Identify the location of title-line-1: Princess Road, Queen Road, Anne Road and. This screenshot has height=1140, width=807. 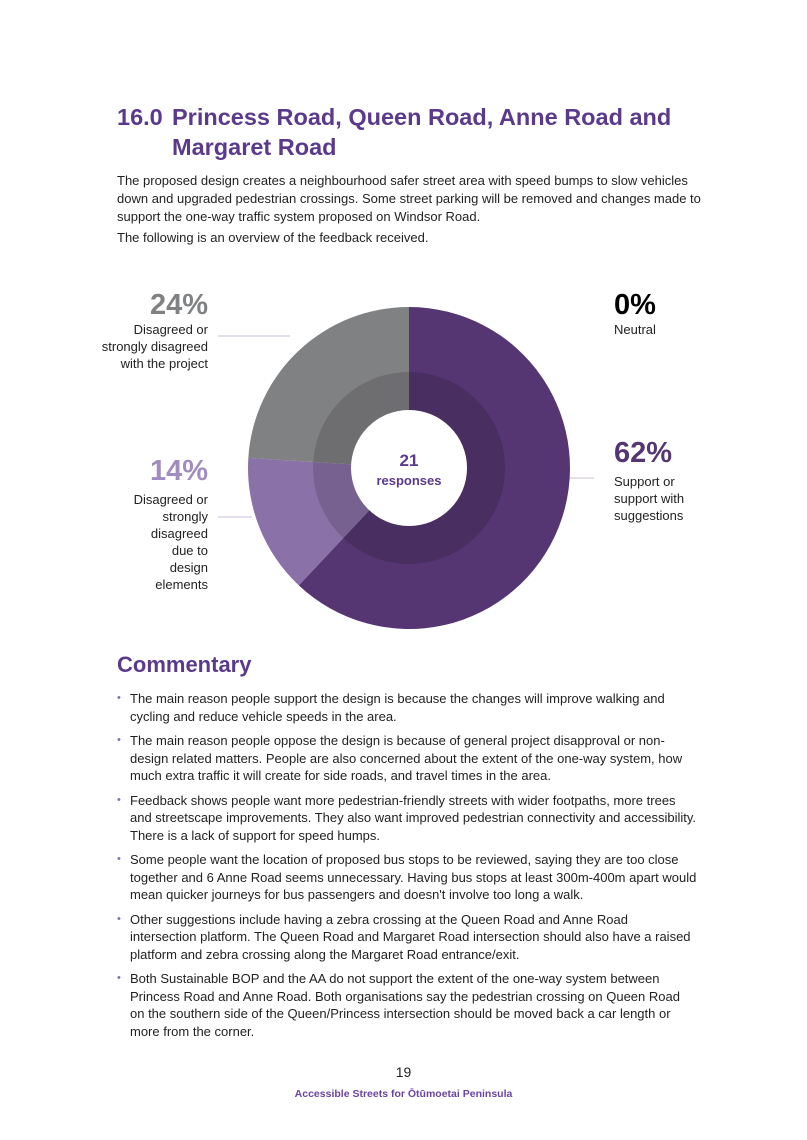
(422, 117).